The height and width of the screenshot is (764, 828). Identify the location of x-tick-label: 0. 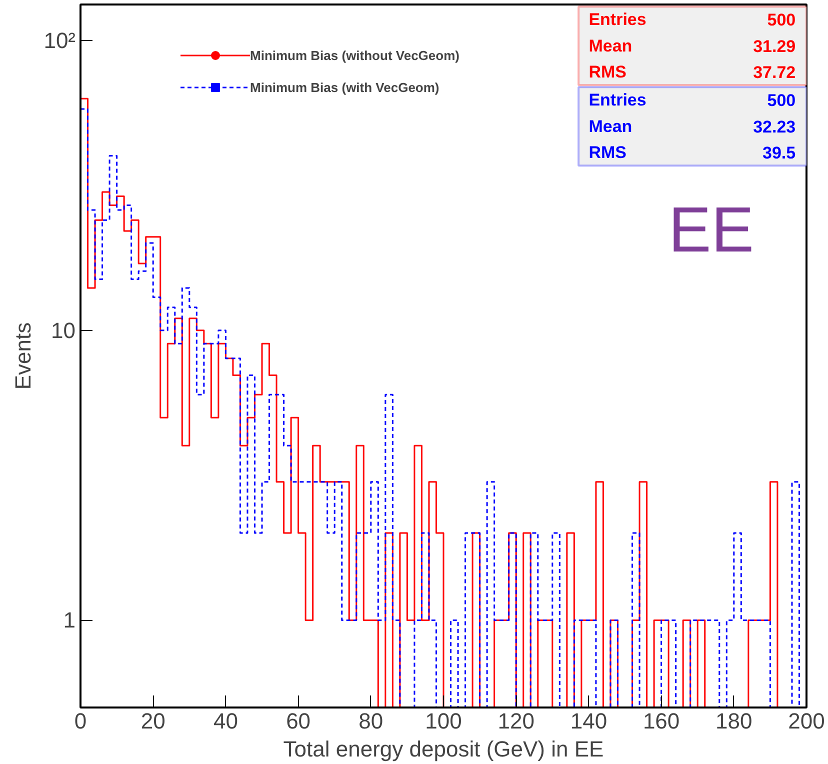
(80, 721).